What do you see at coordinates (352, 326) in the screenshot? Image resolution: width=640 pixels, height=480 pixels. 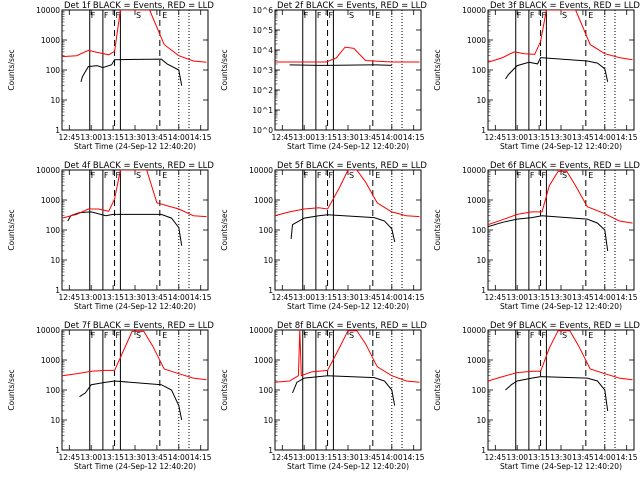 I see `chart-title: Det 8f BLACK = Events, RED = LLD` at bounding box center [352, 326].